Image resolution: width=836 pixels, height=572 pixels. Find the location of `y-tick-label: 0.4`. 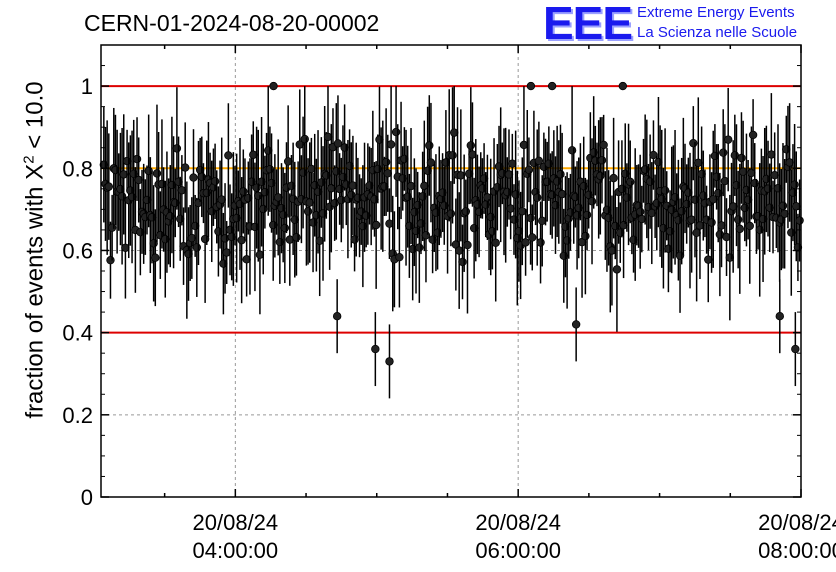

y-tick-label: 0.4 is located at coordinates (77, 333).